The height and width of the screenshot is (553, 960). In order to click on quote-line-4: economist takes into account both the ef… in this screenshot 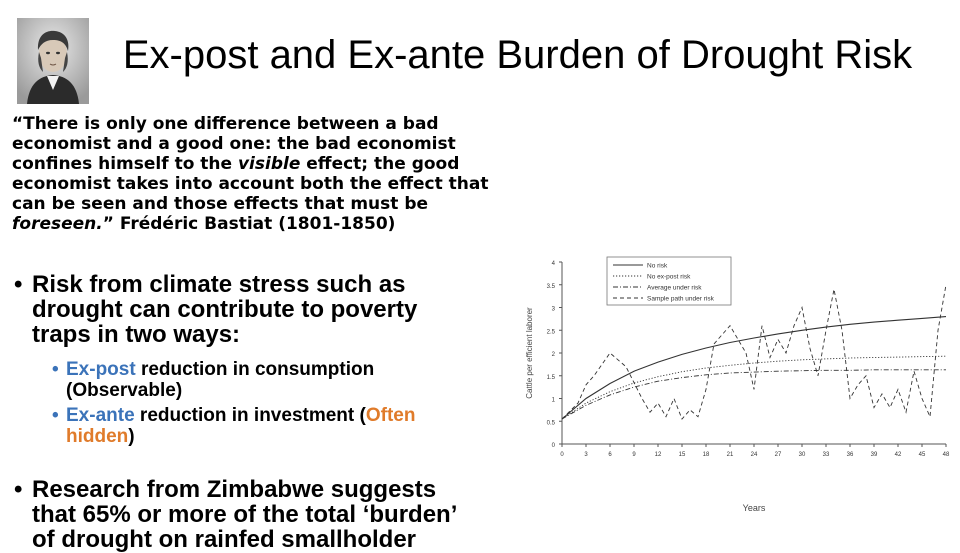, I will do `click(250, 184)`.